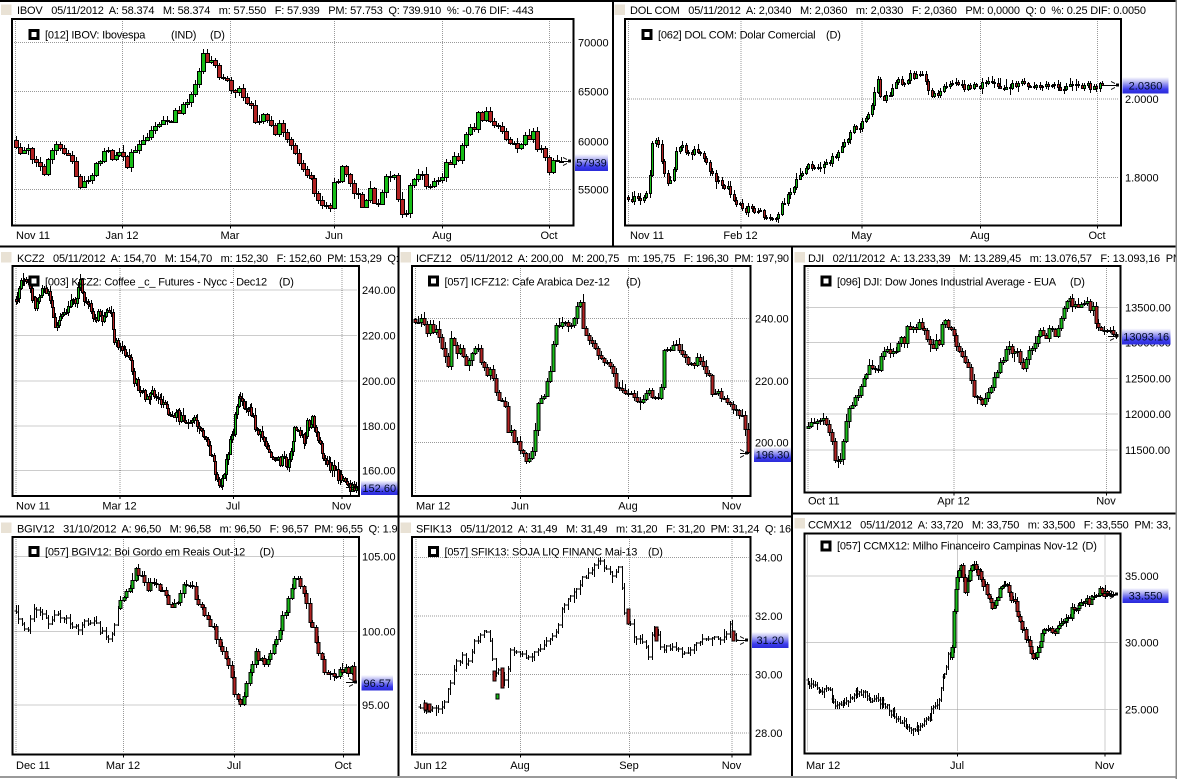 This screenshot has height=779, width=1177. Describe the element at coordinates (379, 472) in the screenshot. I see `svg-text: 160.00` at that location.